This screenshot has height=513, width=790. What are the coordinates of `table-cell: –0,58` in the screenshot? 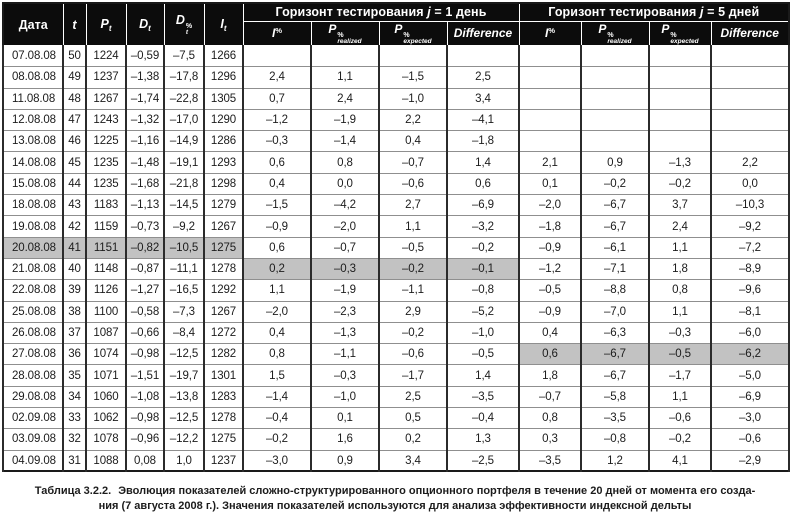 It's located at (145, 311).